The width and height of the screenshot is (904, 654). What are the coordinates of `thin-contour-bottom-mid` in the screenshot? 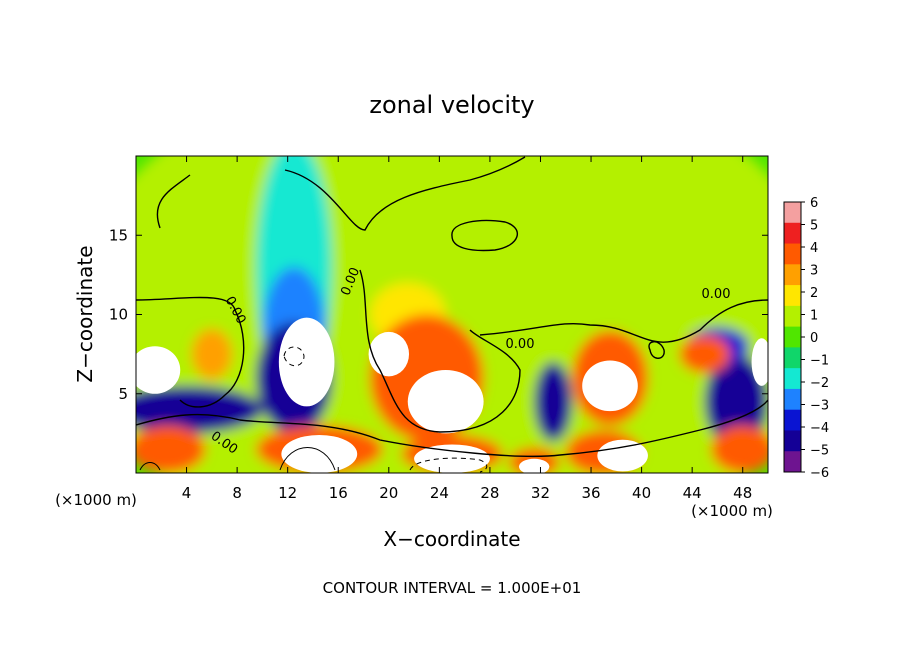 It's located at (307, 459).